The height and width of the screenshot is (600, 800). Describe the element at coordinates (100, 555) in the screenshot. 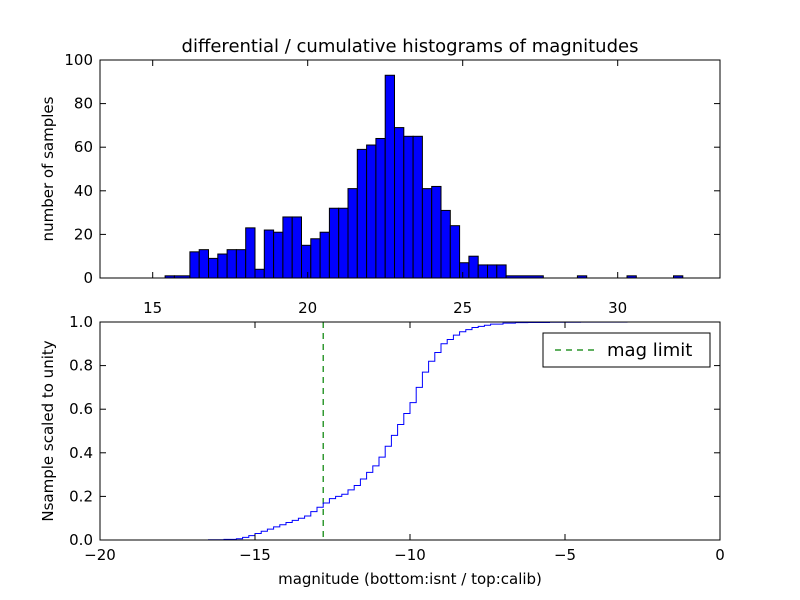

I see `cumulative-xtick-label-0: −20` at that location.